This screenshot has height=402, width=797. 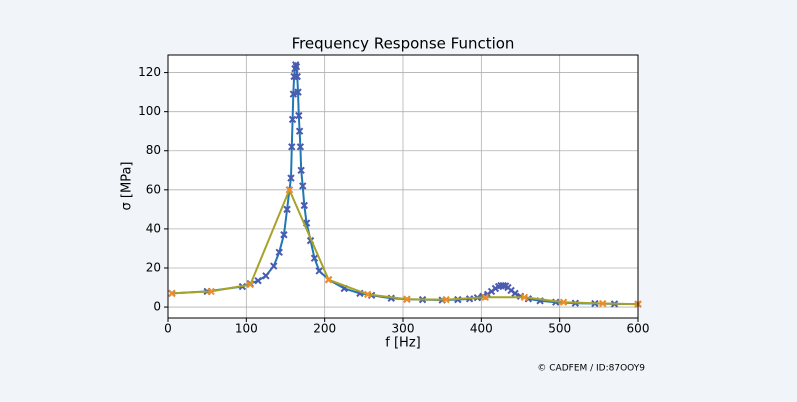 I want to click on y-tick-label: 20, so click(x=153, y=267).